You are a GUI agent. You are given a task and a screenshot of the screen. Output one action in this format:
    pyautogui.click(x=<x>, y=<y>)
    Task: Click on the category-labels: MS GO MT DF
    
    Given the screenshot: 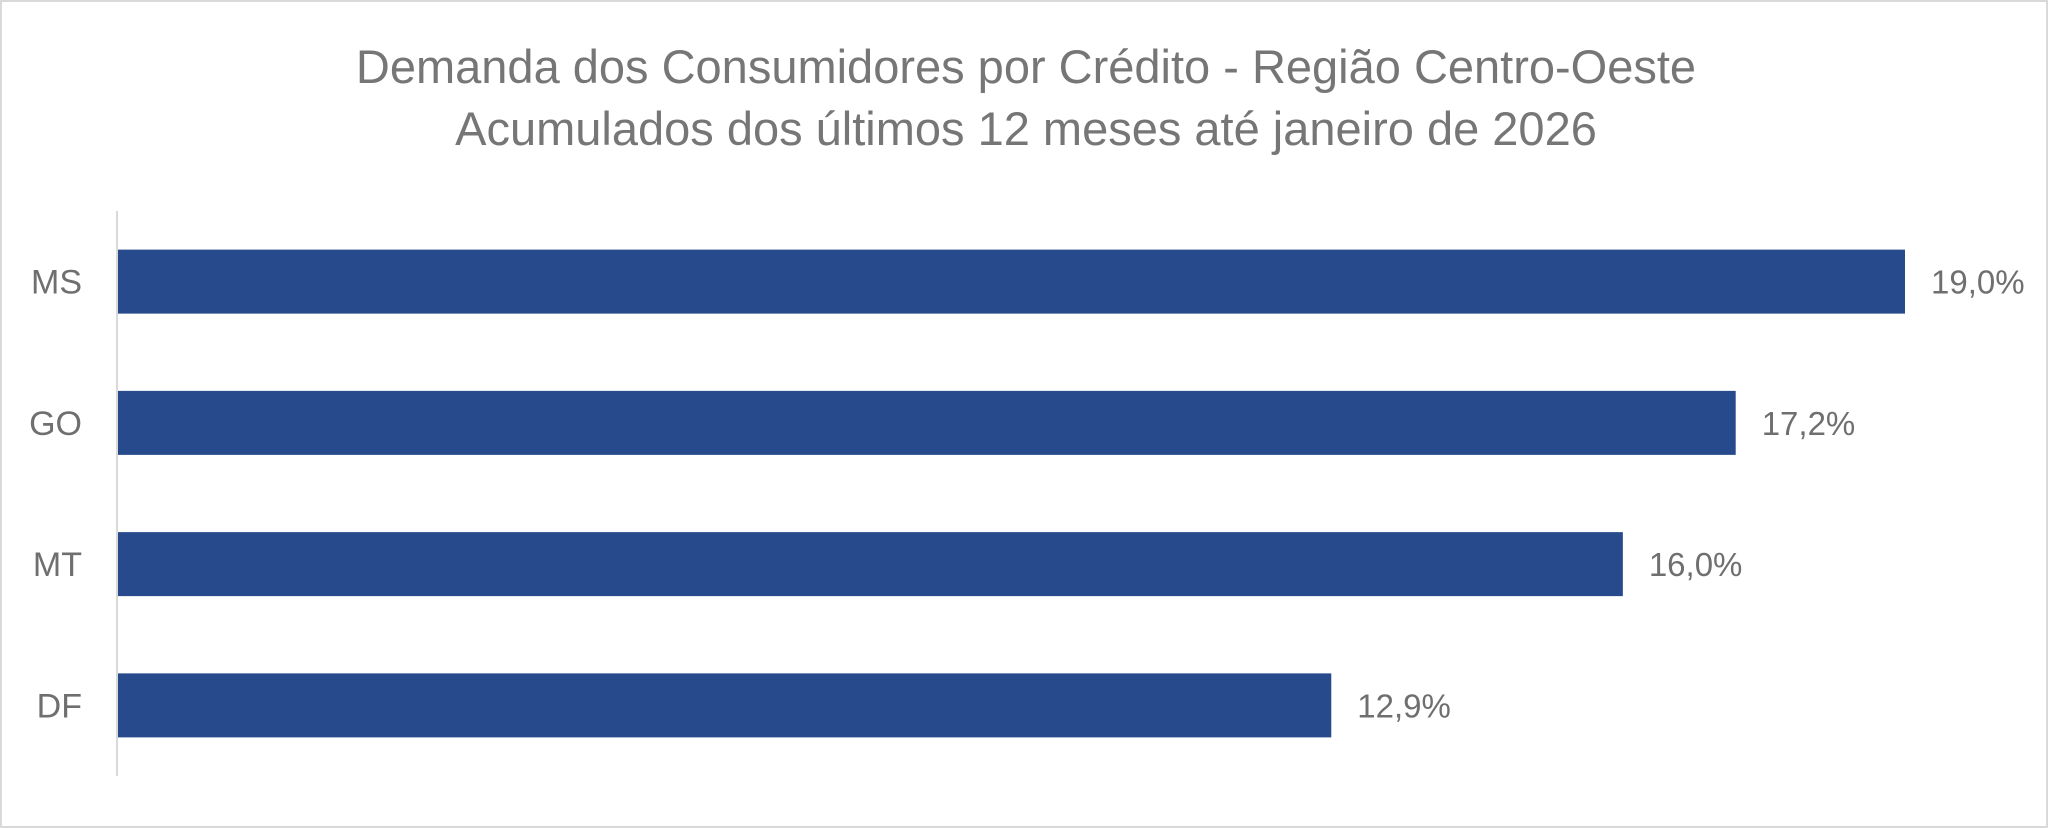 What is the action you would take?
    pyautogui.click(x=55, y=495)
    